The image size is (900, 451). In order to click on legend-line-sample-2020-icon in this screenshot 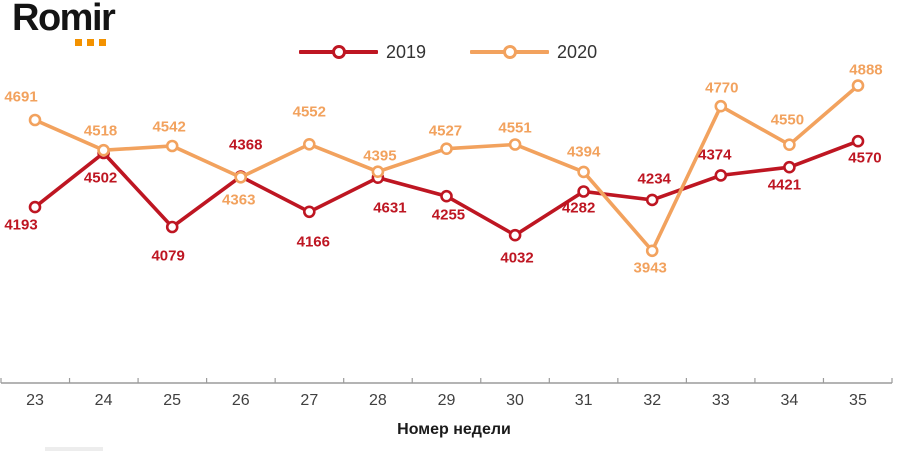, I will do `click(510, 52)`.